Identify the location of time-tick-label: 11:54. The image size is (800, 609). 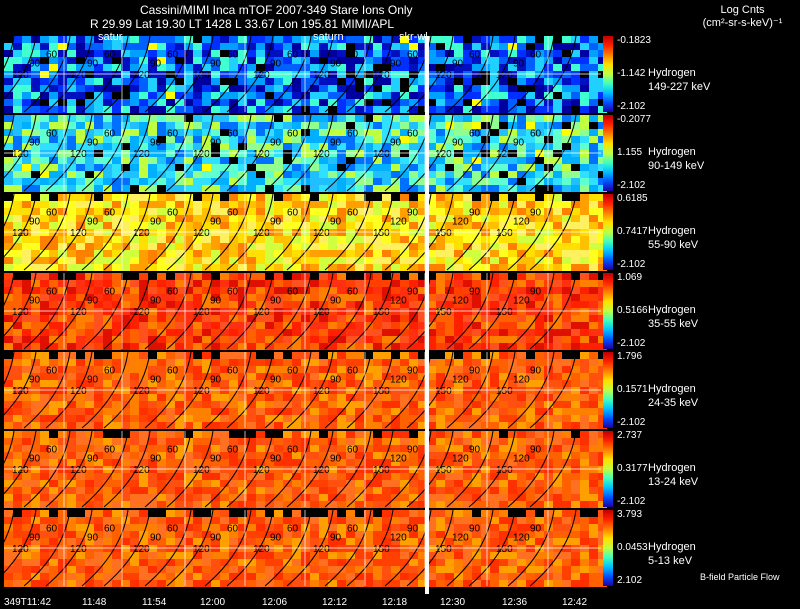
(154, 602).